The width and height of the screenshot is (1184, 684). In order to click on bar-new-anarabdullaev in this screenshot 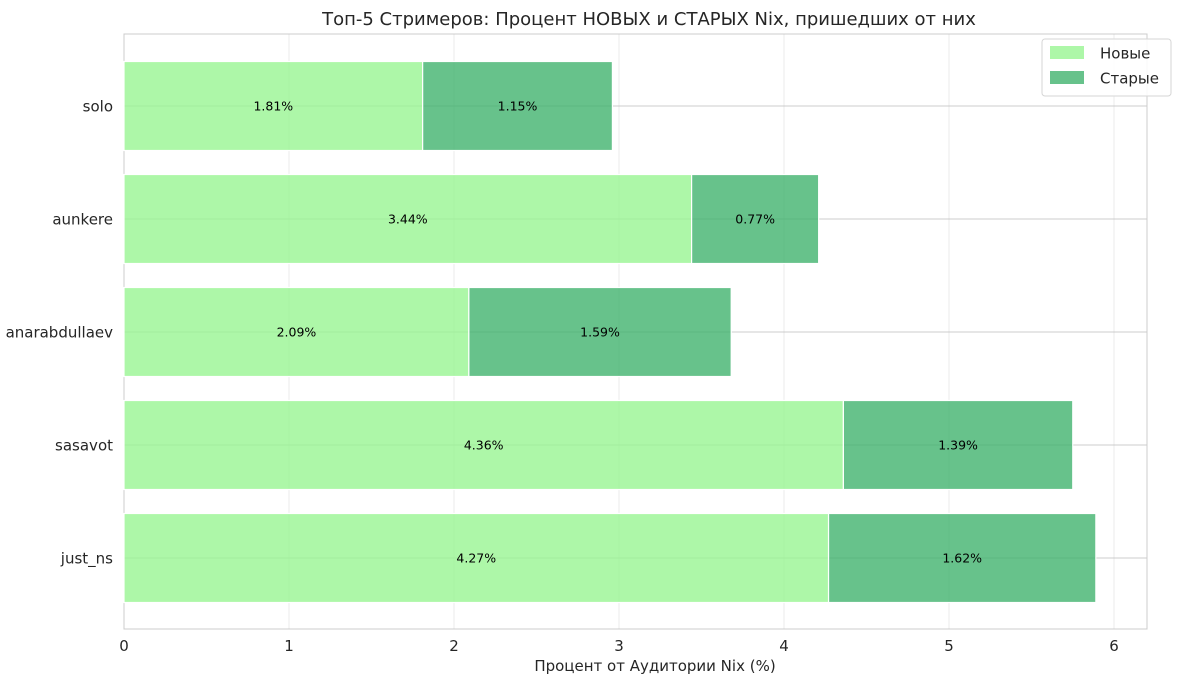, I will do `click(296, 332)`.